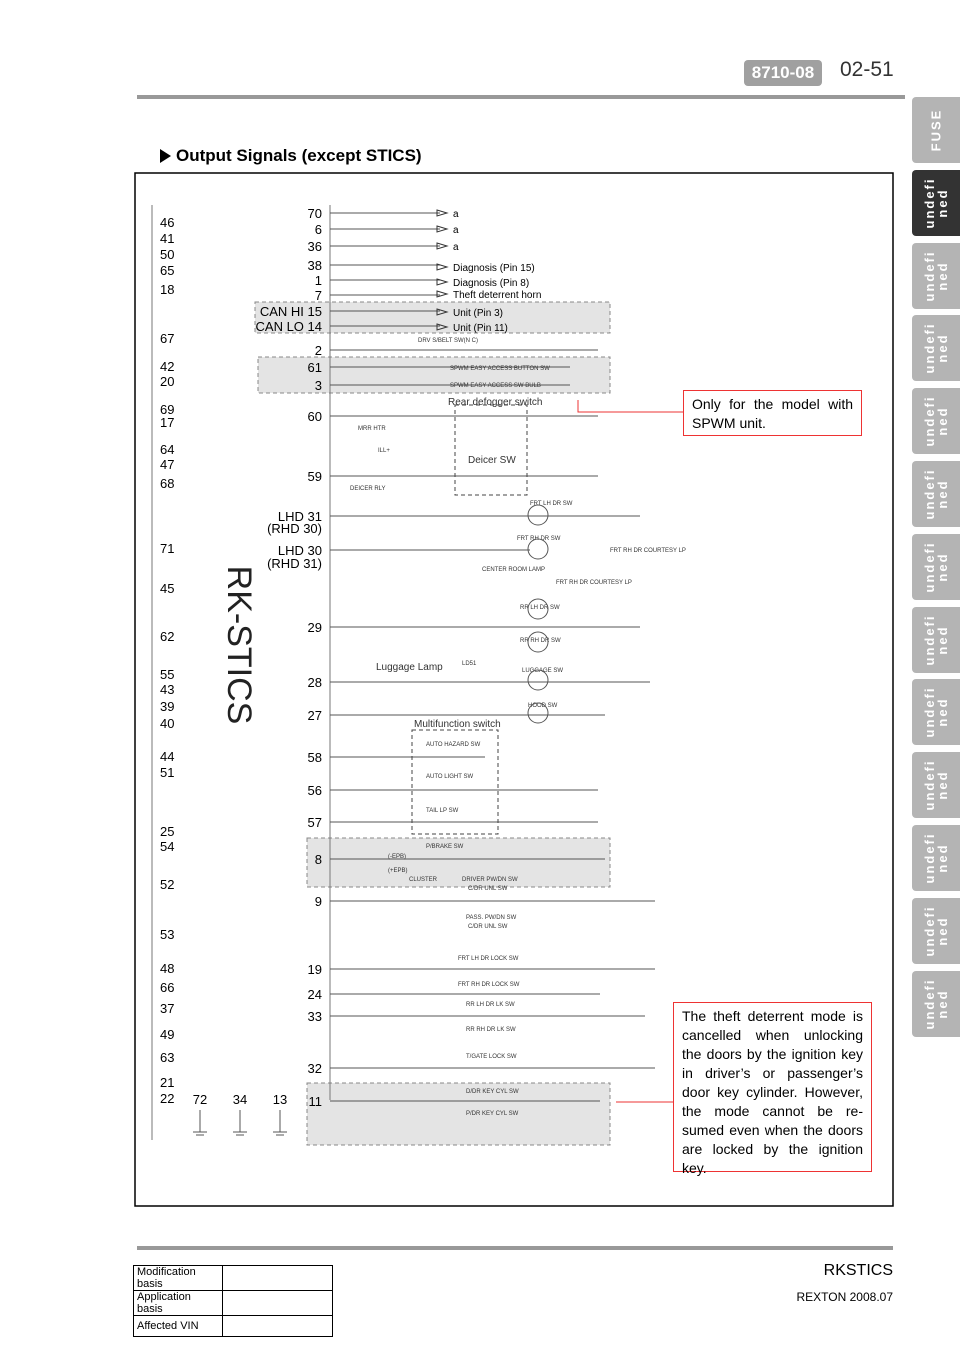  What do you see at coordinates (167, 238) in the screenshot?
I see `pin-number: 41` at bounding box center [167, 238].